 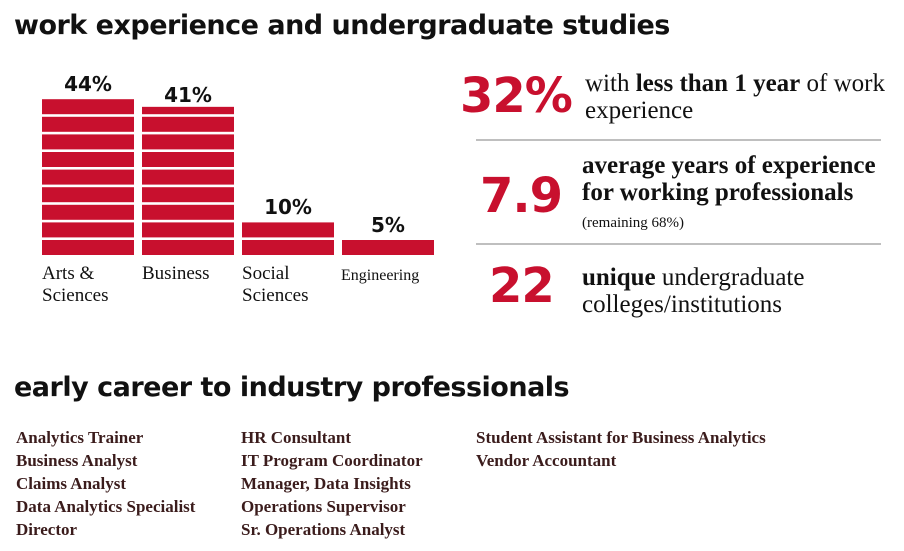 What do you see at coordinates (106, 506) in the screenshot?
I see `career-item: Data Analytics Specialist` at bounding box center [106, 506].